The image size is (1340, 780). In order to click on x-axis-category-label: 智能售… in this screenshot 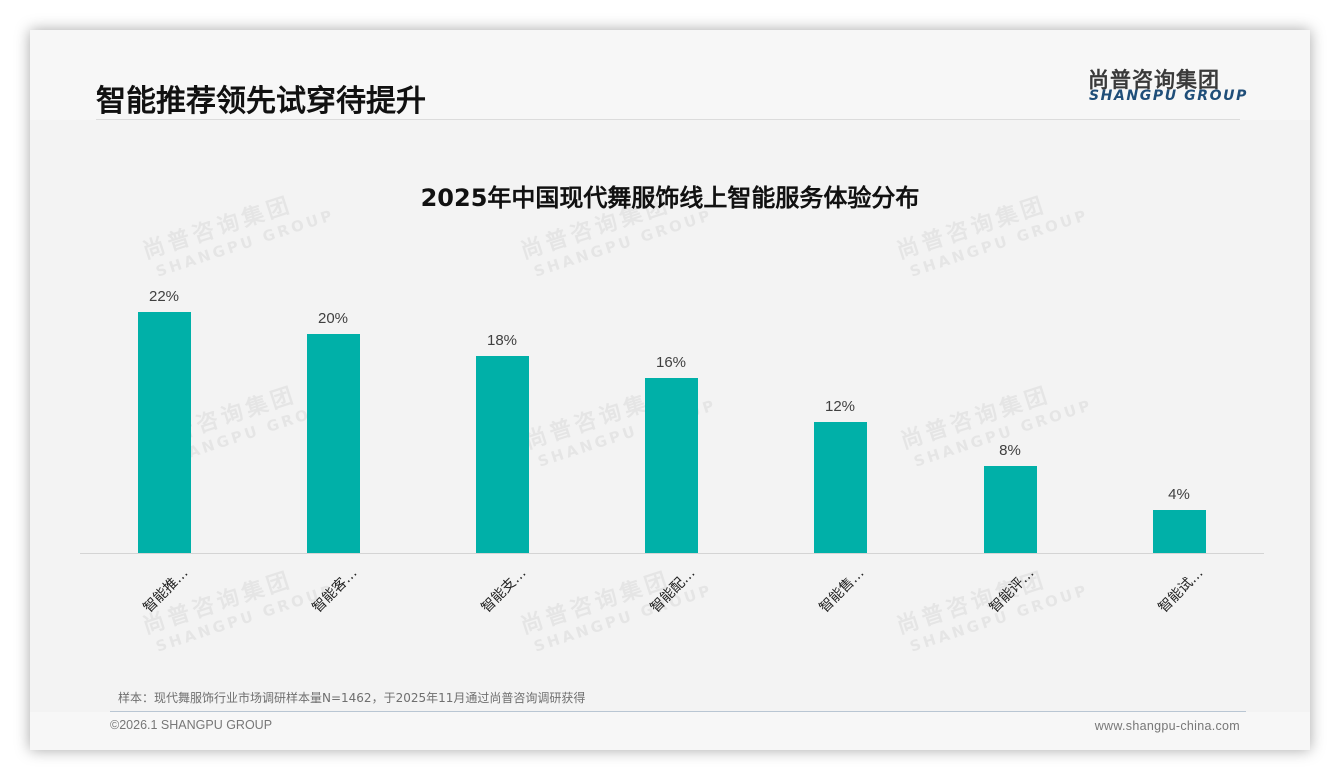, I will do `click(842, 591)`.